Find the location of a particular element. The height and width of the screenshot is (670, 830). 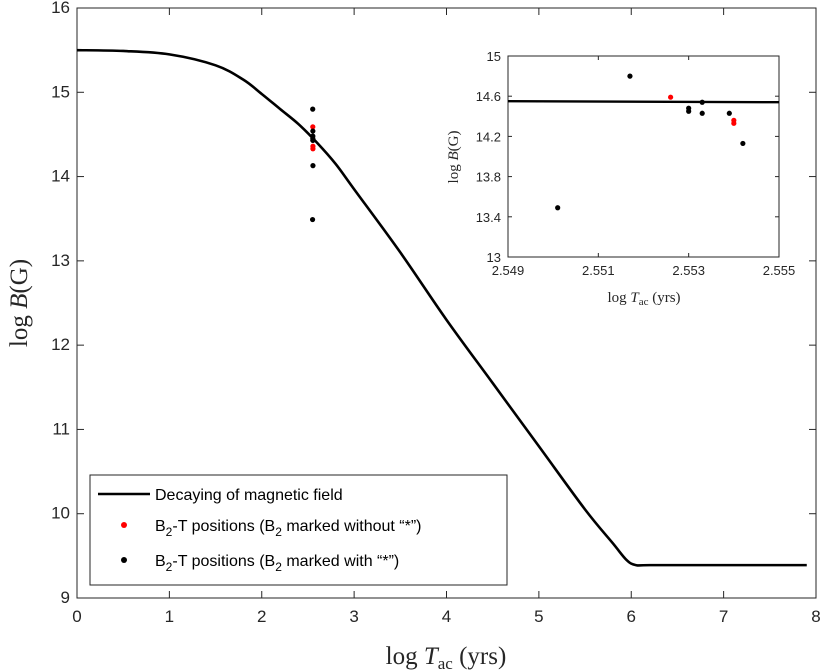

inset-x-ticks: 2.549 2.551 2.553 2.555 is located at coordinates (644, 167).